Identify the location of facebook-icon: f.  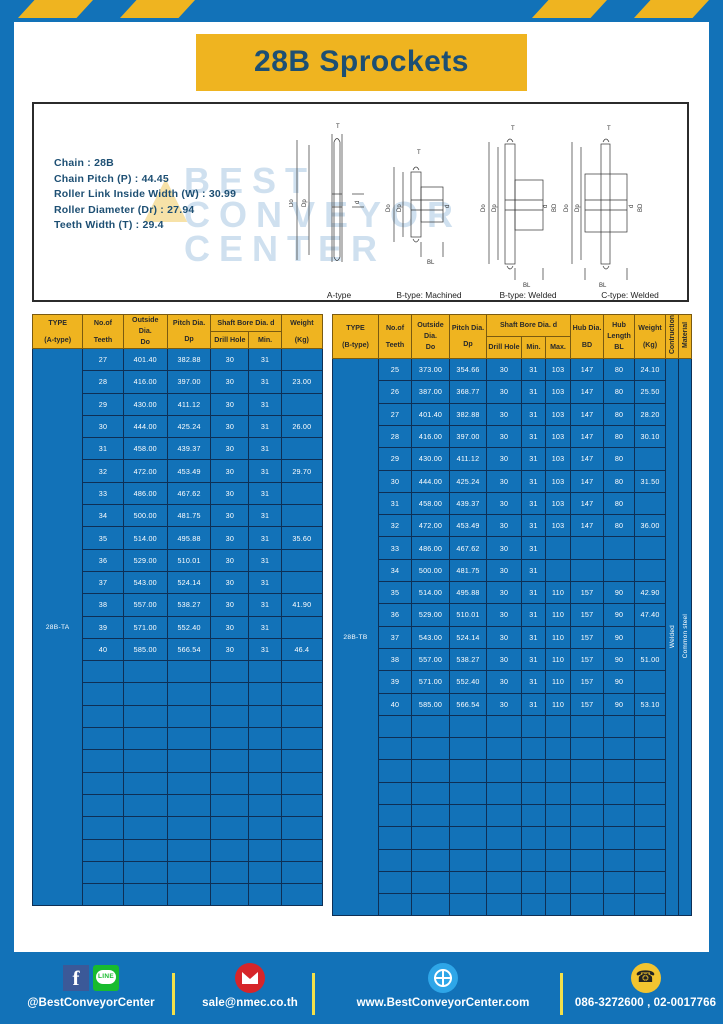
(76, 978).